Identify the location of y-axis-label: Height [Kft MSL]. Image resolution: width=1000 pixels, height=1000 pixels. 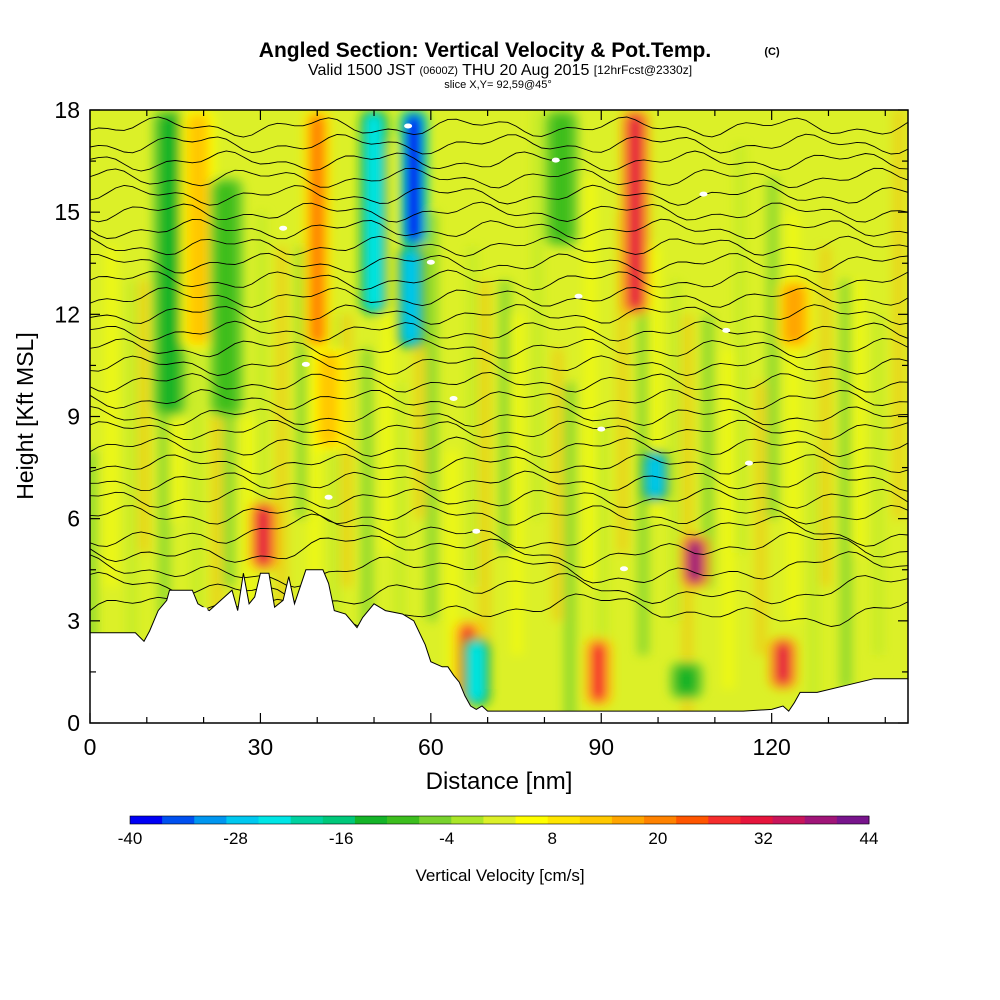
(25, 415).